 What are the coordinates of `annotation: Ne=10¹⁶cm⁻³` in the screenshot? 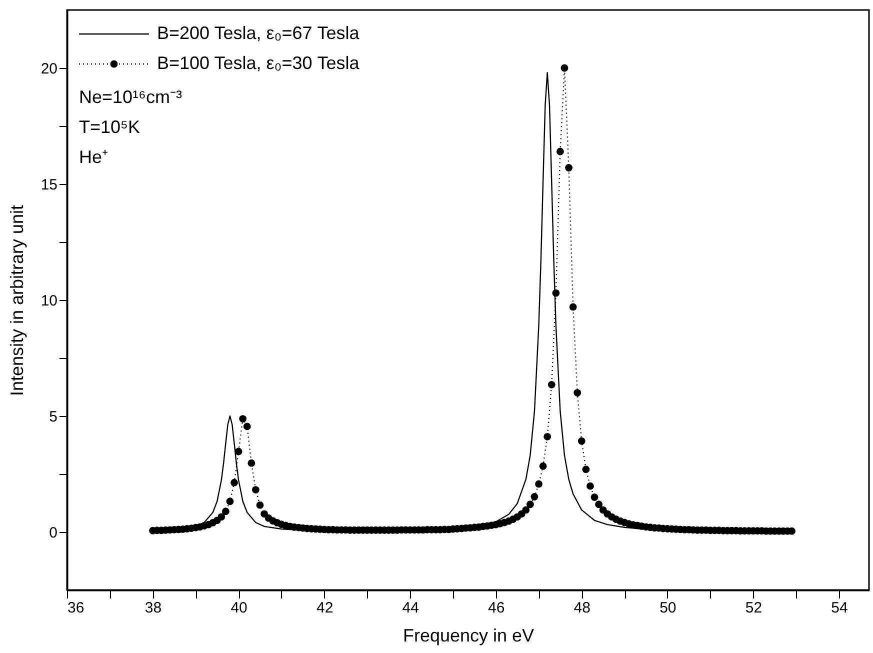 It's located at (130, 97).